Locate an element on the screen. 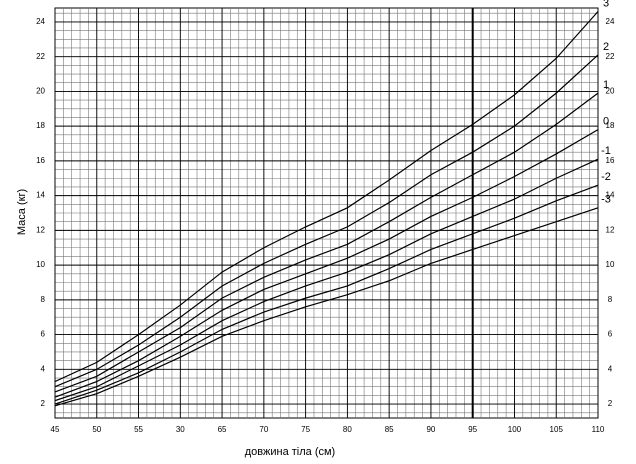 This screenshot has height=464, width=636. y-tick-label-right: 16 is located at coordinates (610, 160).